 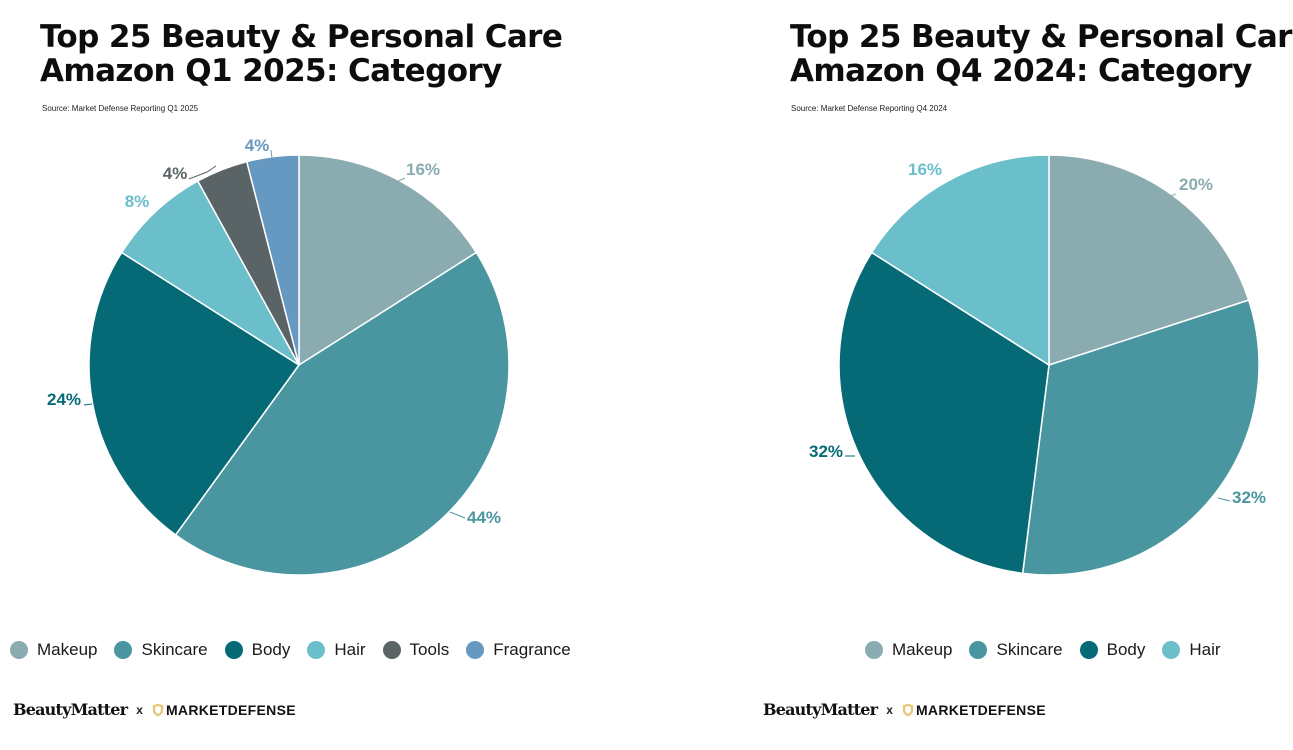 What do you see at coordinates (271, 71) in the screenshot?
I see `chart-title-line-2: Amazon Q1 2025: Category` at bounding box center [271, 71].